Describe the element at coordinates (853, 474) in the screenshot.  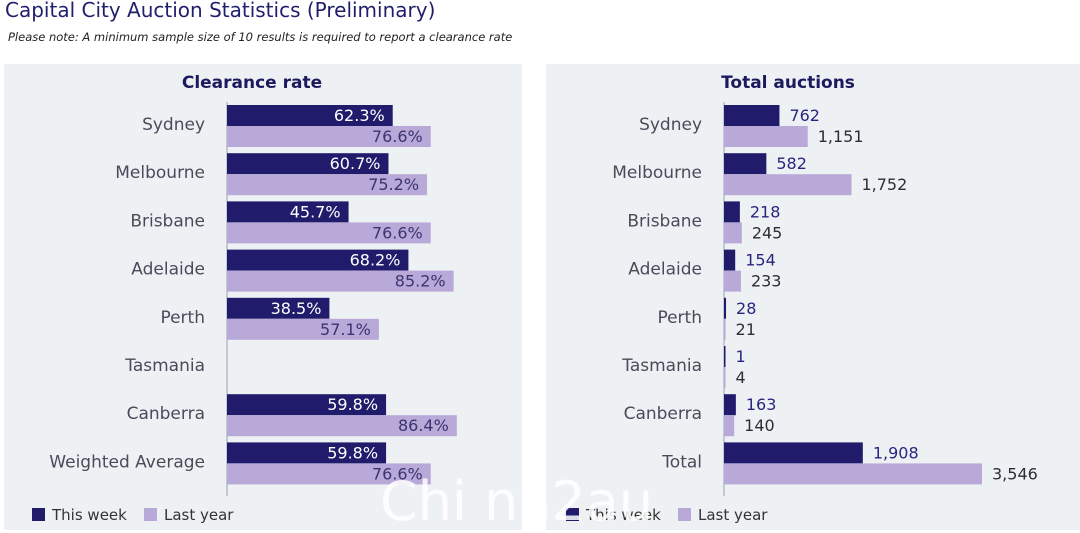
I see `bar-last-year-total` at that location.